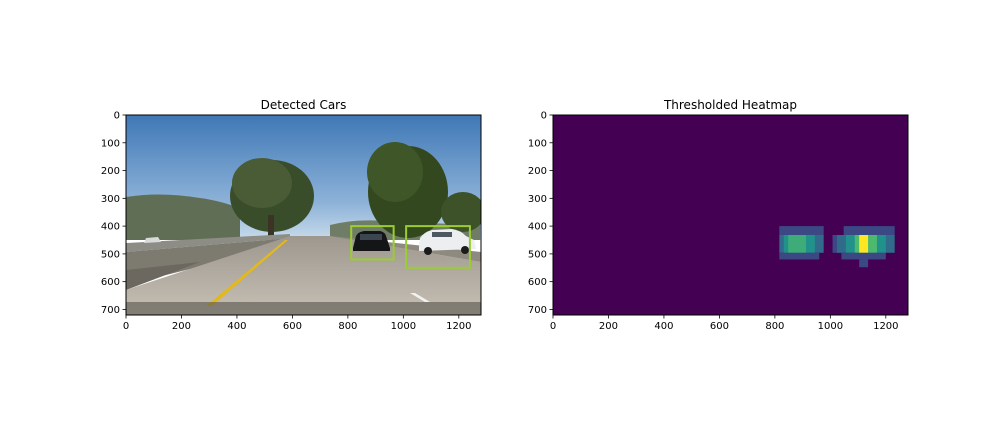 Image resolution: width=1008 pixels, height=432 pixels. I want to click on heatmap-cells, so click(837, 247).